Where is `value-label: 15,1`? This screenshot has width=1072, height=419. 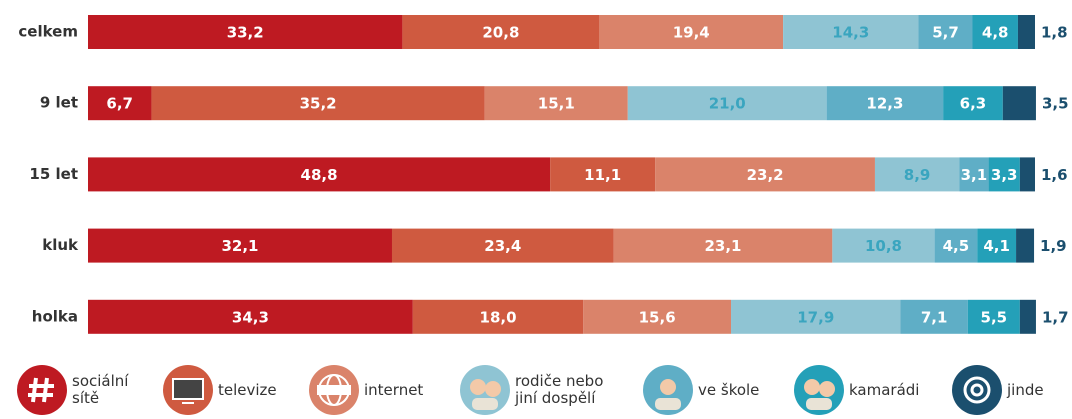 value-label: 15,1 is located at coordinates (556, 104).